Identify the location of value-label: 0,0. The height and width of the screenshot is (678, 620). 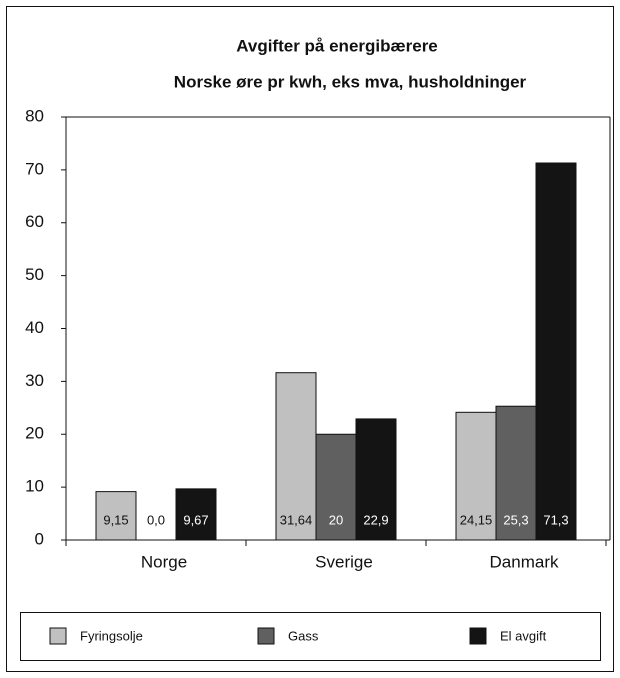
(156, 519).